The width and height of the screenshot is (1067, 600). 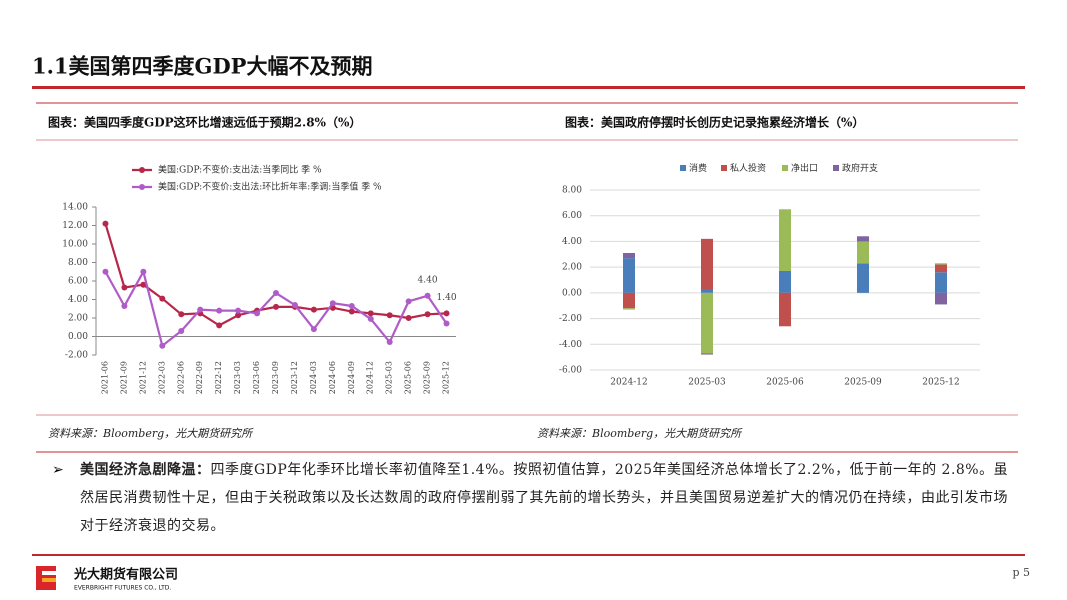 I want to click on value-label: 4.40, so click(x=428, y=280).